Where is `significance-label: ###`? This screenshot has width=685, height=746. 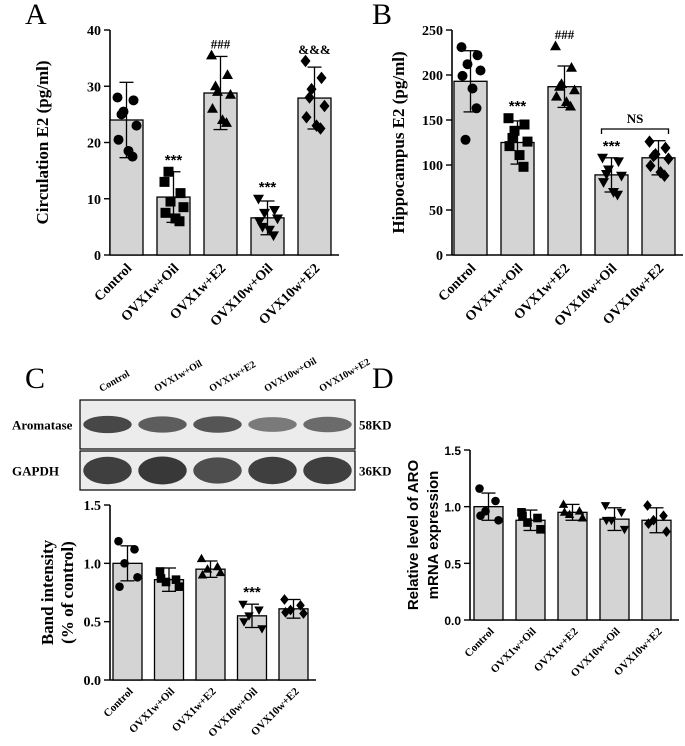 significance-label: ### is located at coordinates (221, 43).